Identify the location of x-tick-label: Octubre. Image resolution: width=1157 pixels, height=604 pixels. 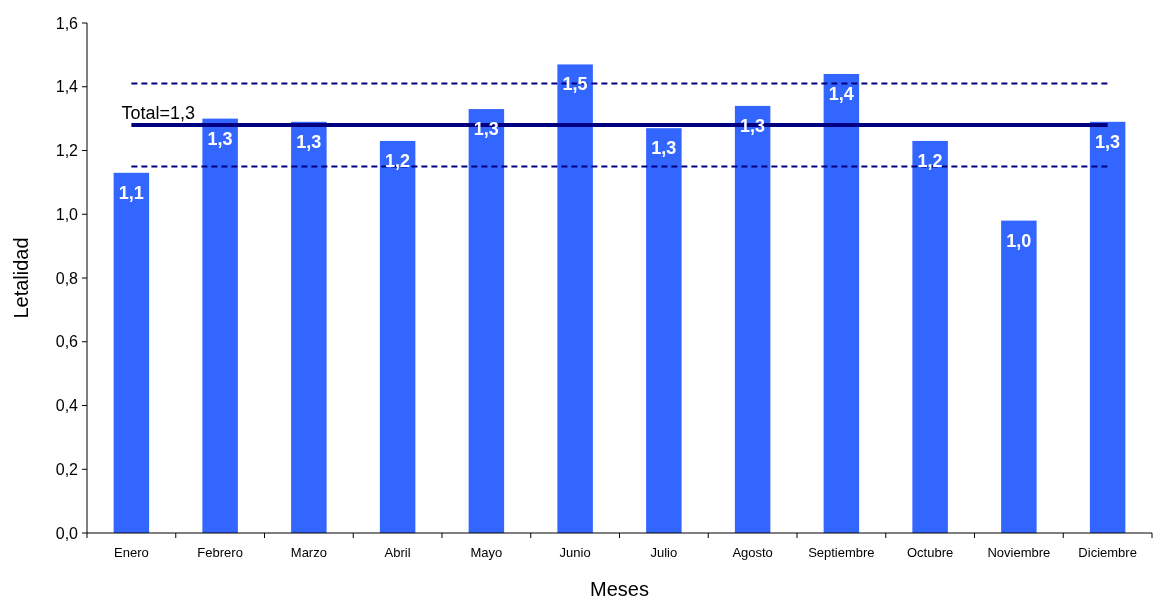
(930, 552).